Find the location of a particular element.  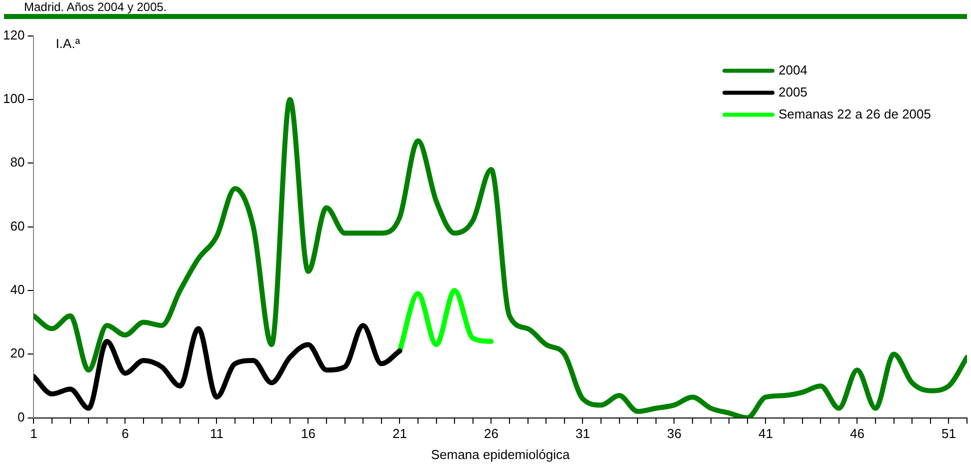

x-tick-label: 1 is located at coordinates (34, 434).